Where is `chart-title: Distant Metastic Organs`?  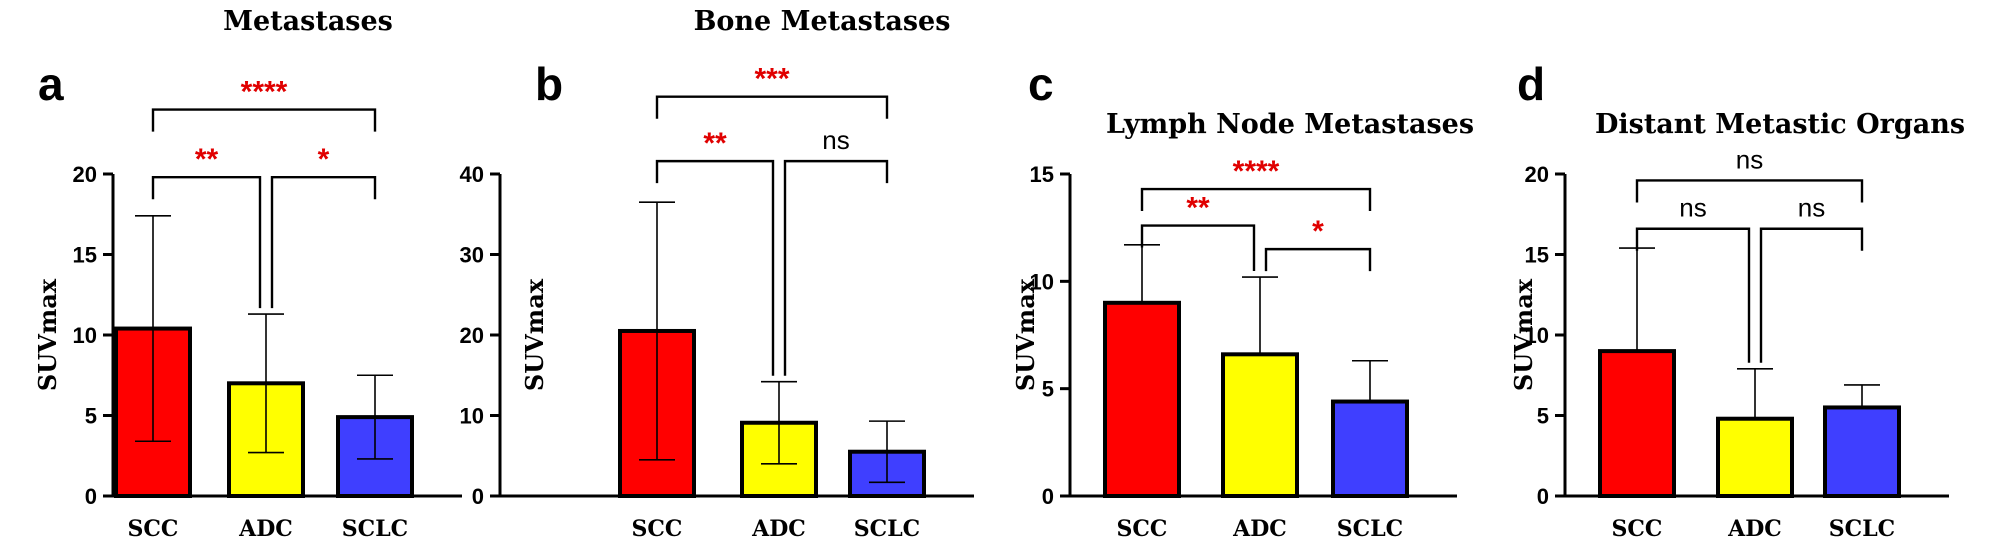 chart-title: Distant Metastic Organs is located at coordinates (1780, 124).